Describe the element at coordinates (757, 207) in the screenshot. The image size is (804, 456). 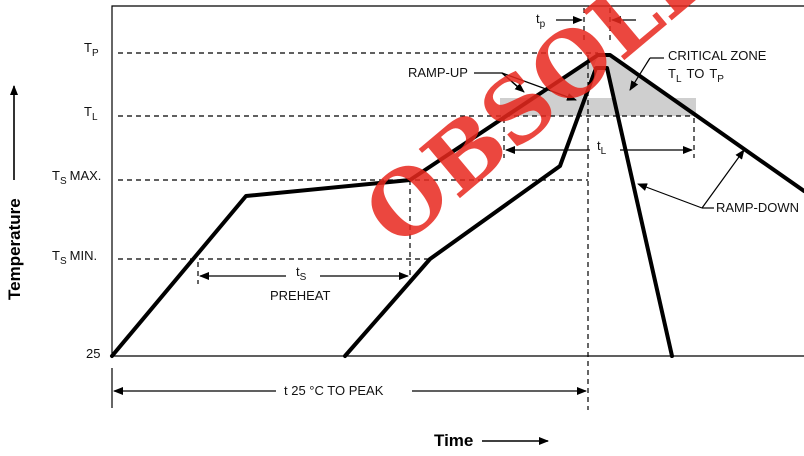
I see `ramp-down-label: RAMP-DOWN` at that location.